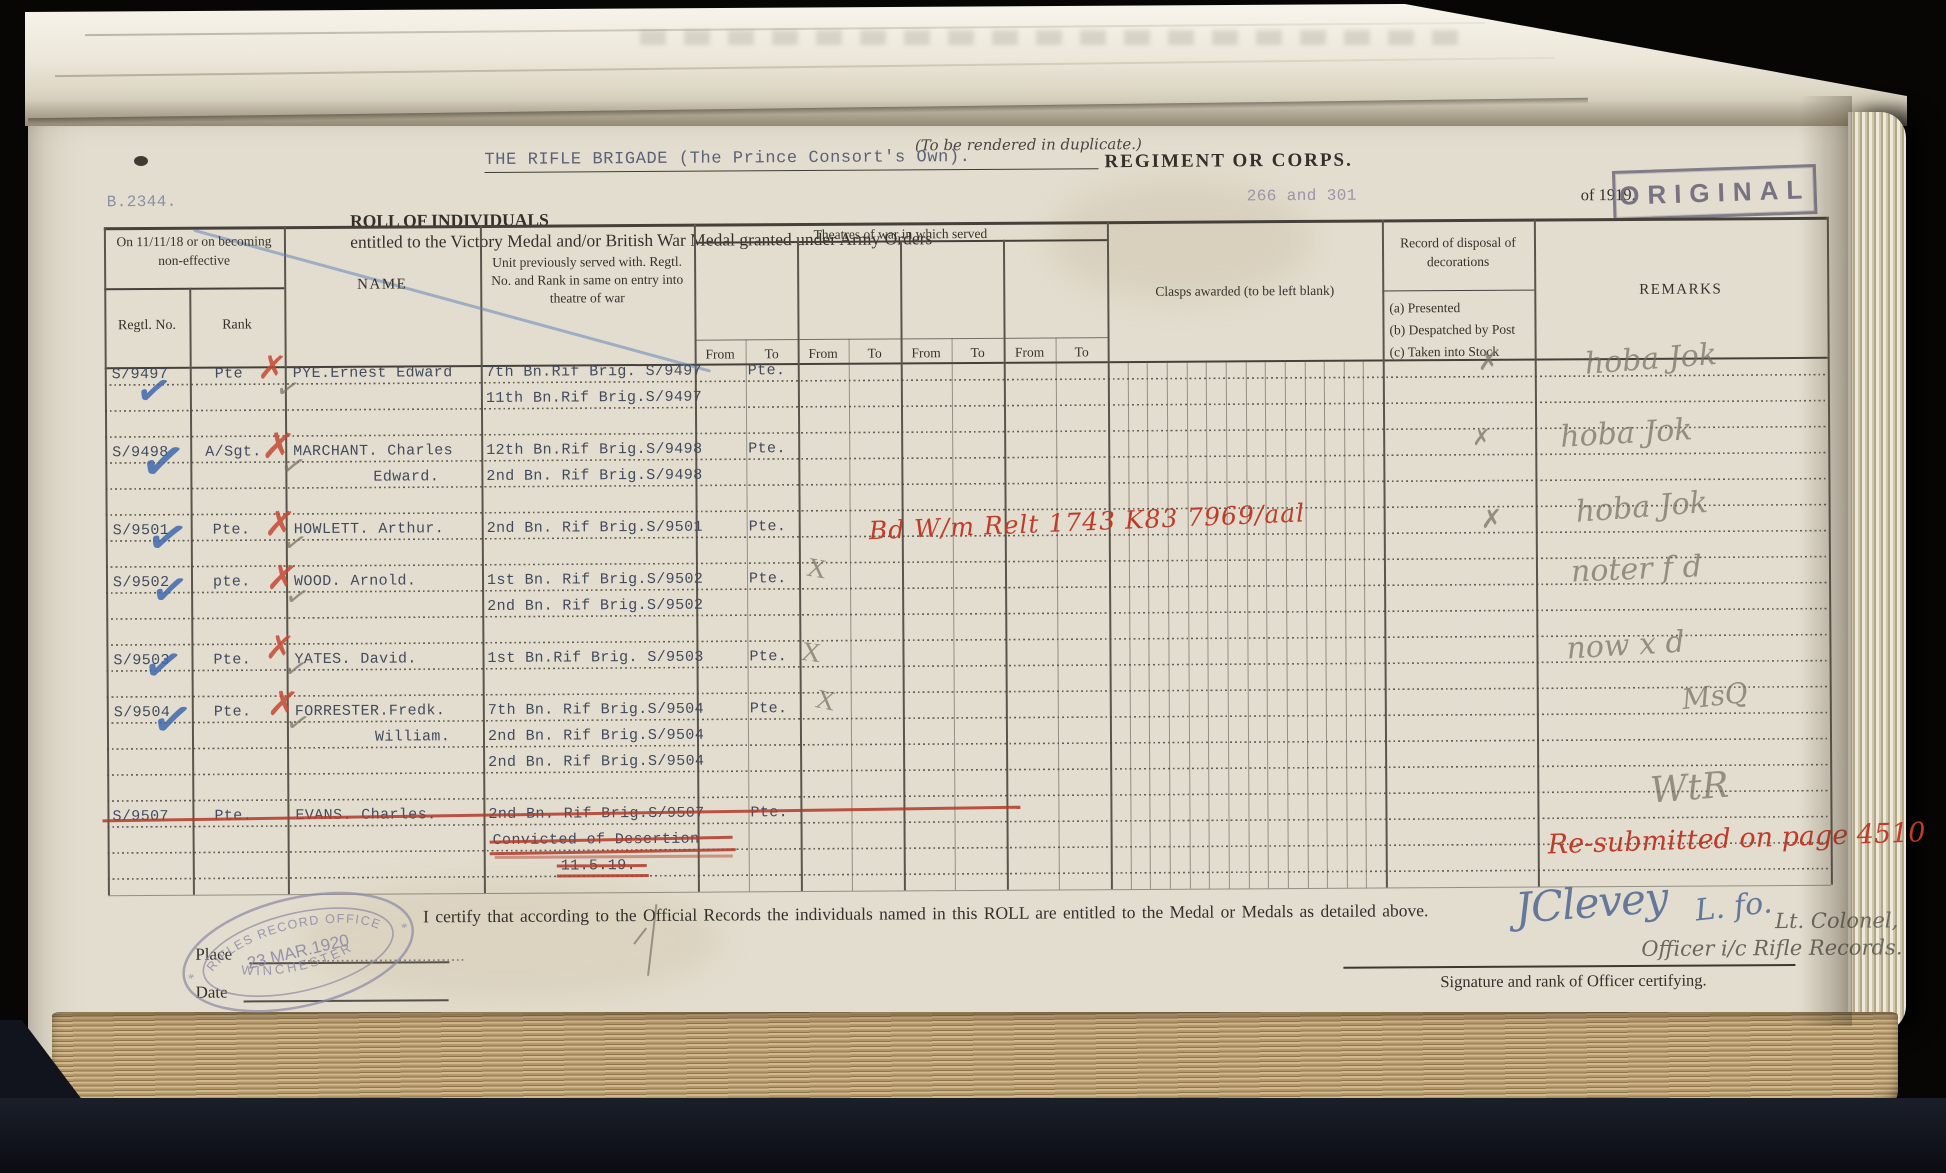  I want to click on col-header-regtl-no: Regtl. No., so click(146, 325).